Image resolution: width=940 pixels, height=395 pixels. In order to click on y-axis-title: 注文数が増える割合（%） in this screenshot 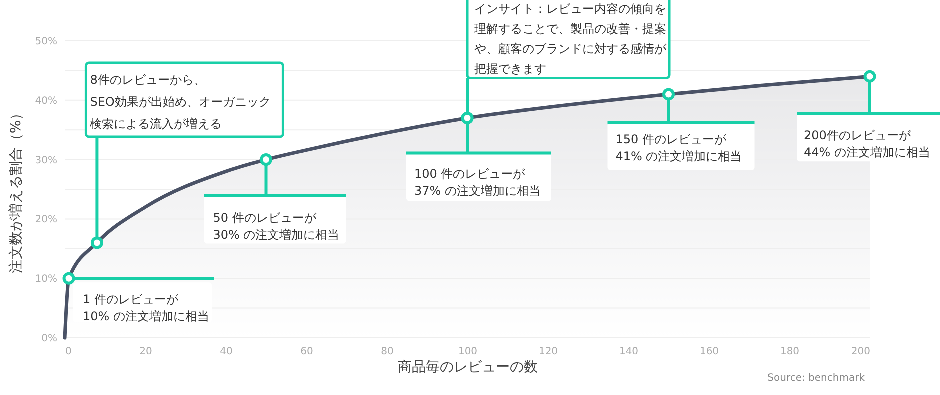, I will do `click(15, 190)`.